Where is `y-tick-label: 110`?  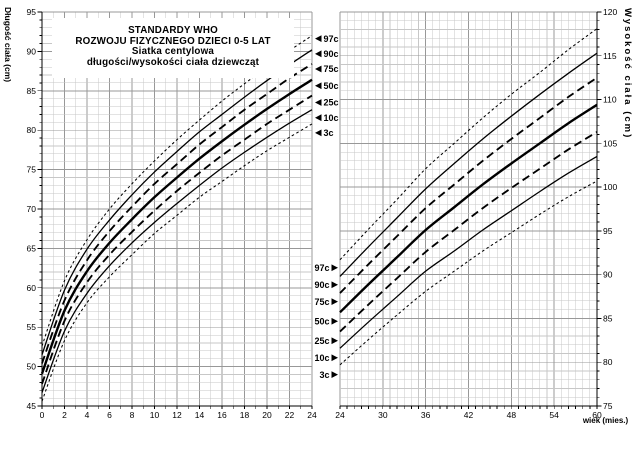
y-tick-label: 110 is located at coordinates (610, 100).